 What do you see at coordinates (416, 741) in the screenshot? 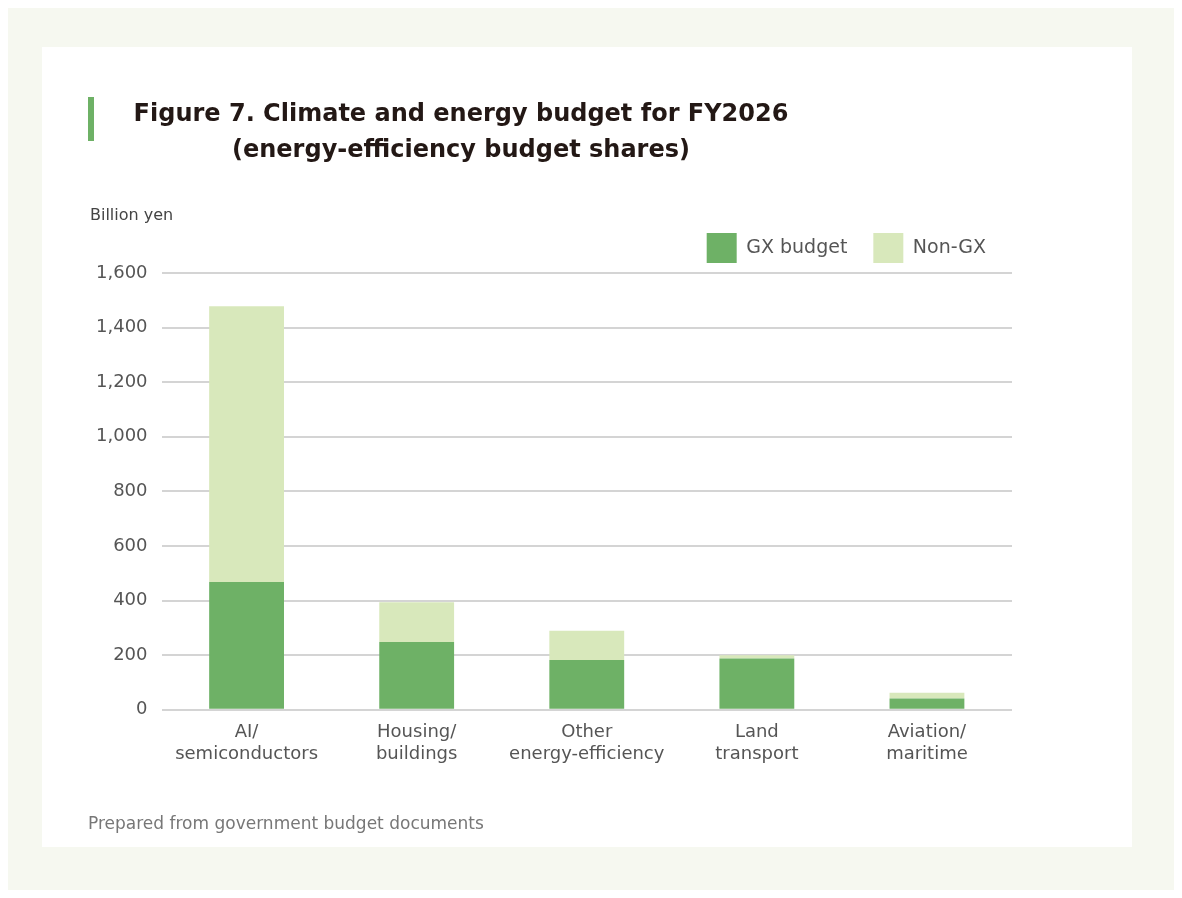
I see `x-tick-label: Housing/buildings` at bounding box center [416, 741].